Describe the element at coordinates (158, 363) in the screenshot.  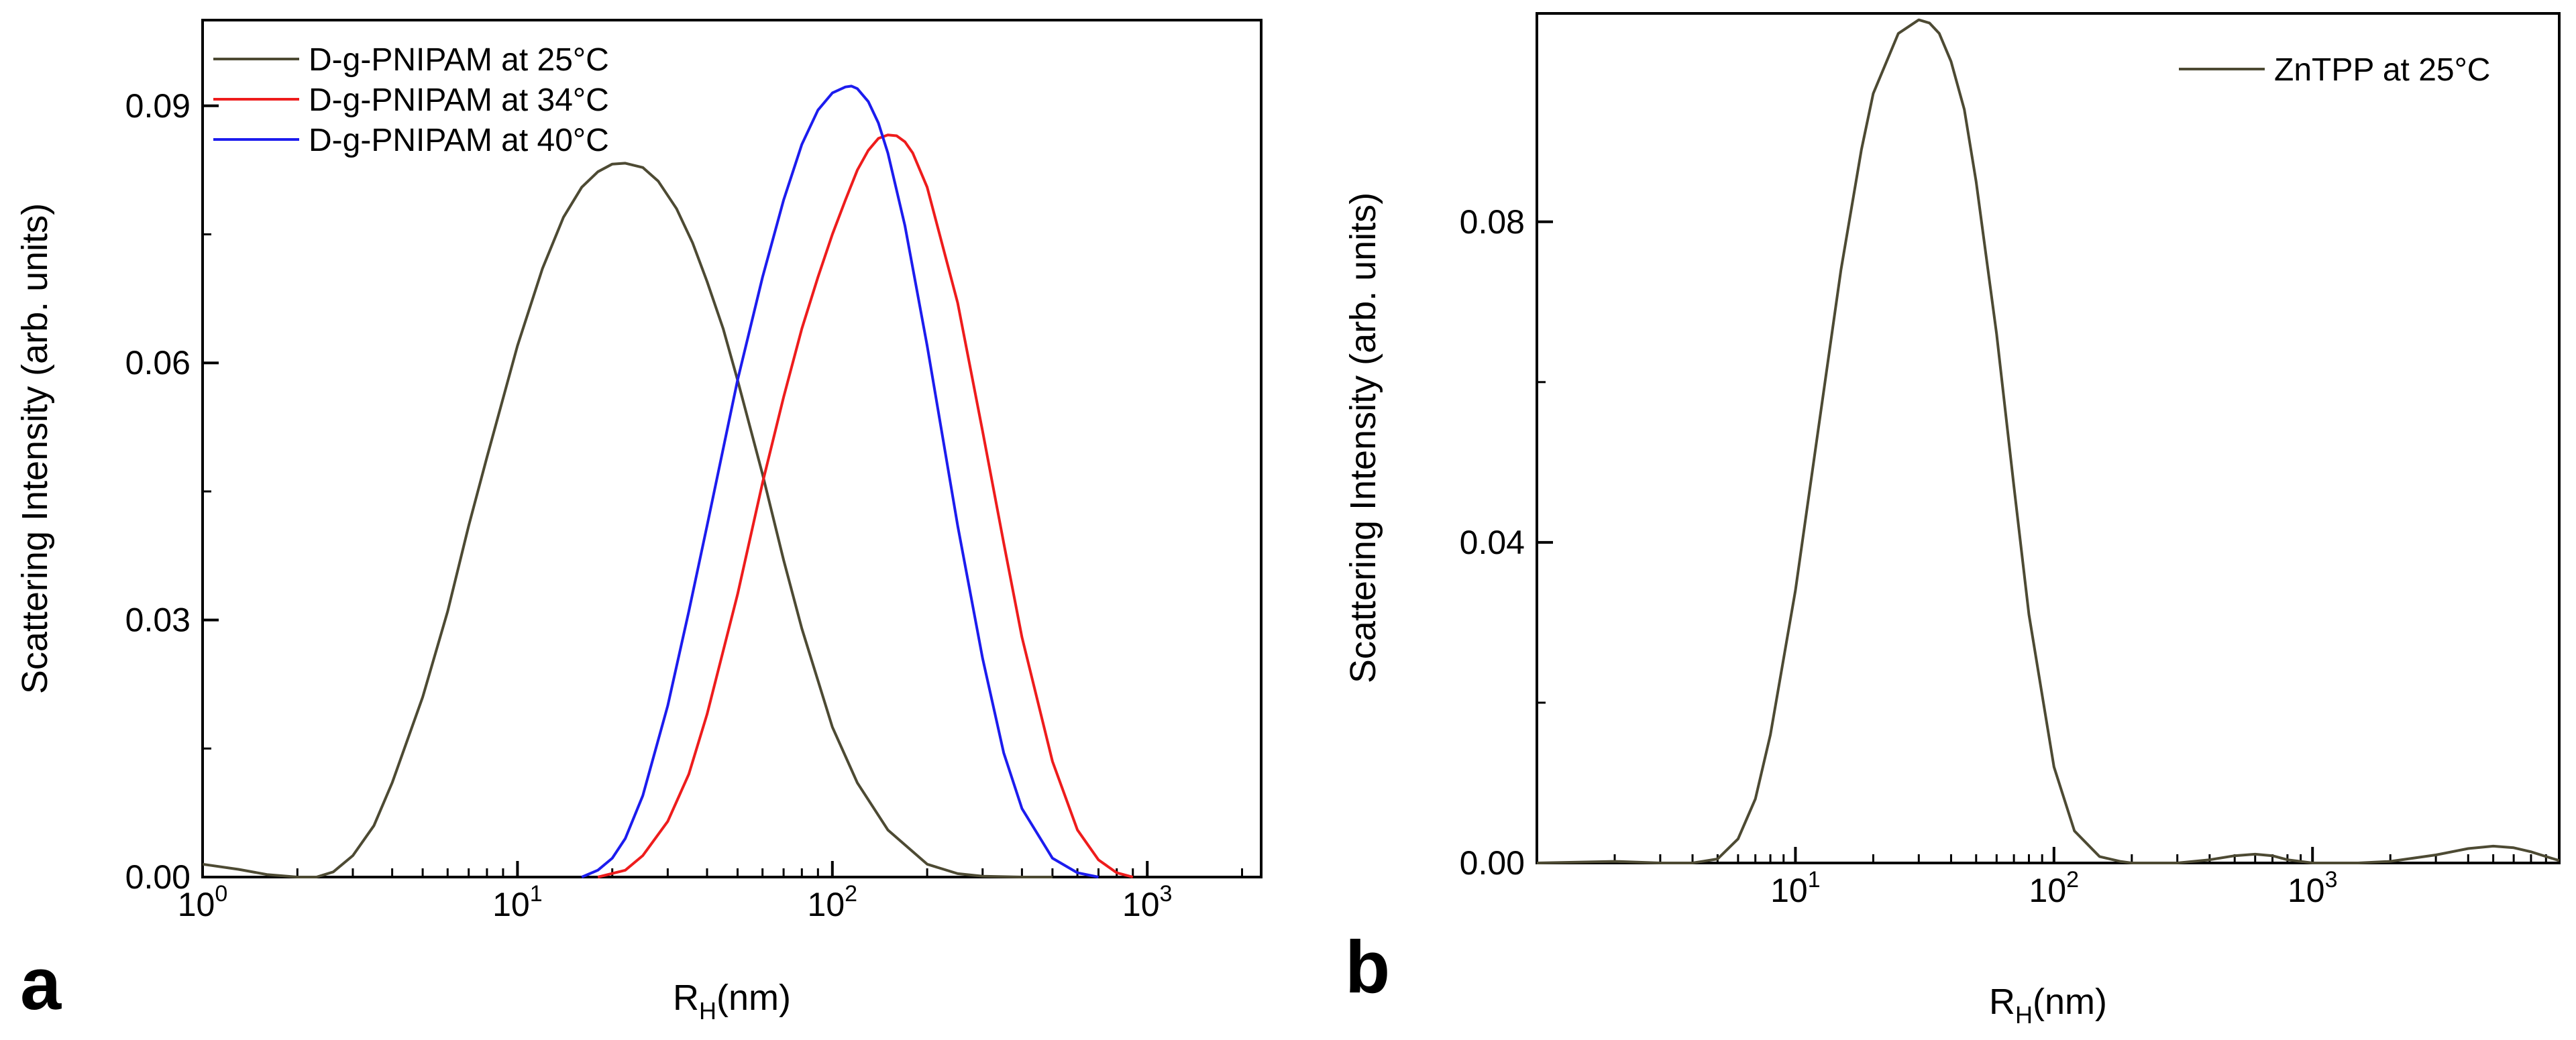
I see `panel-a-y-tick-label: 0.06` at that location.